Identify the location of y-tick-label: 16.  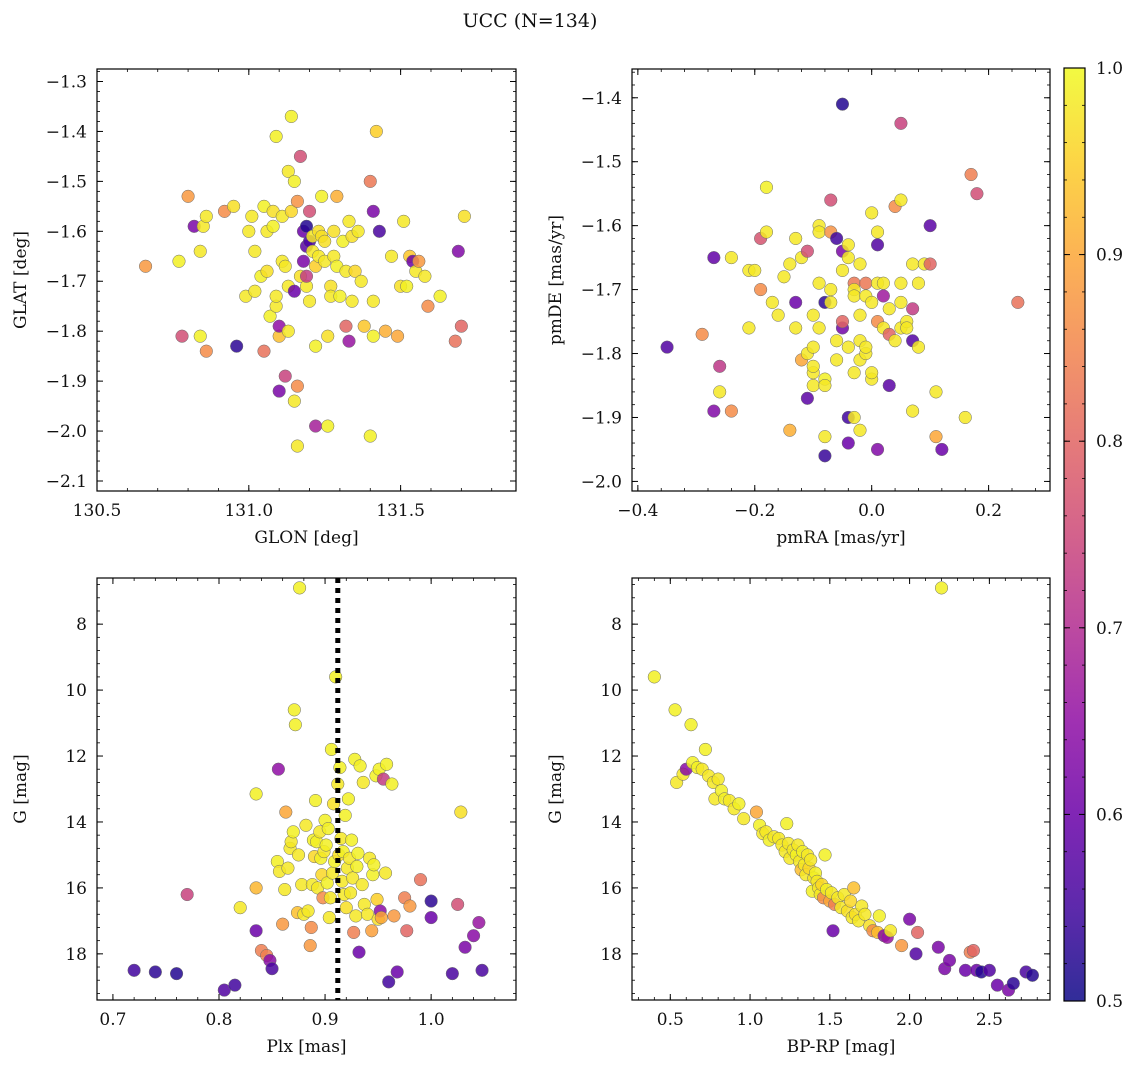
(76, 889).